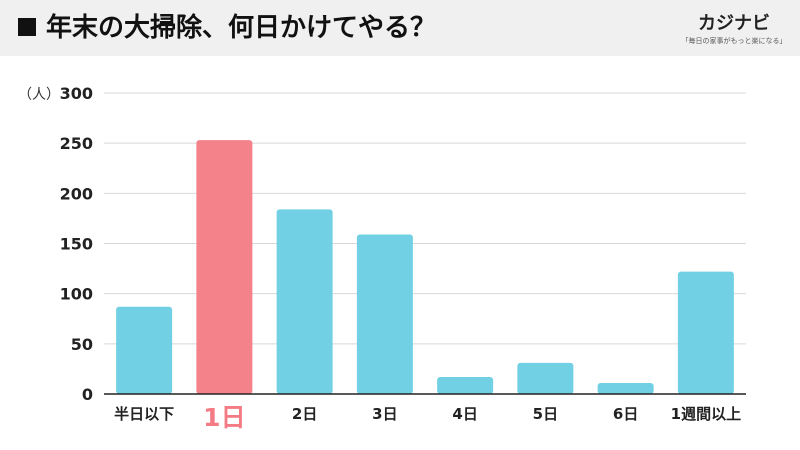 Image resolution: width=800 pixels, height=450 pixels. I want to click on y-tick-label: 100, so click(76, 294).